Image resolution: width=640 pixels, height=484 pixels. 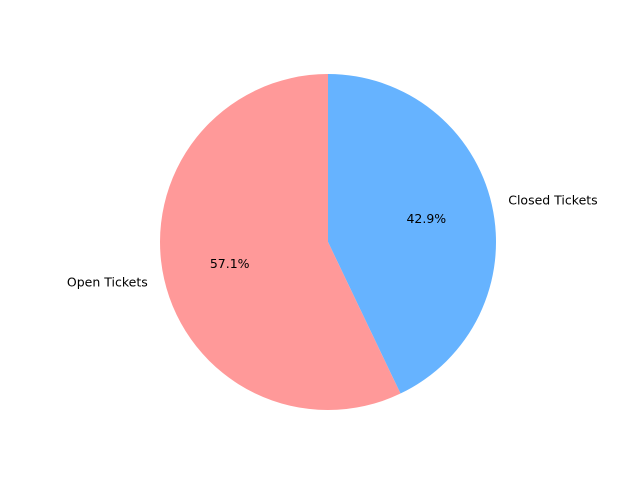 I want to click on pie-slice-label: Closed Tickets, so click(x=552, y=200).